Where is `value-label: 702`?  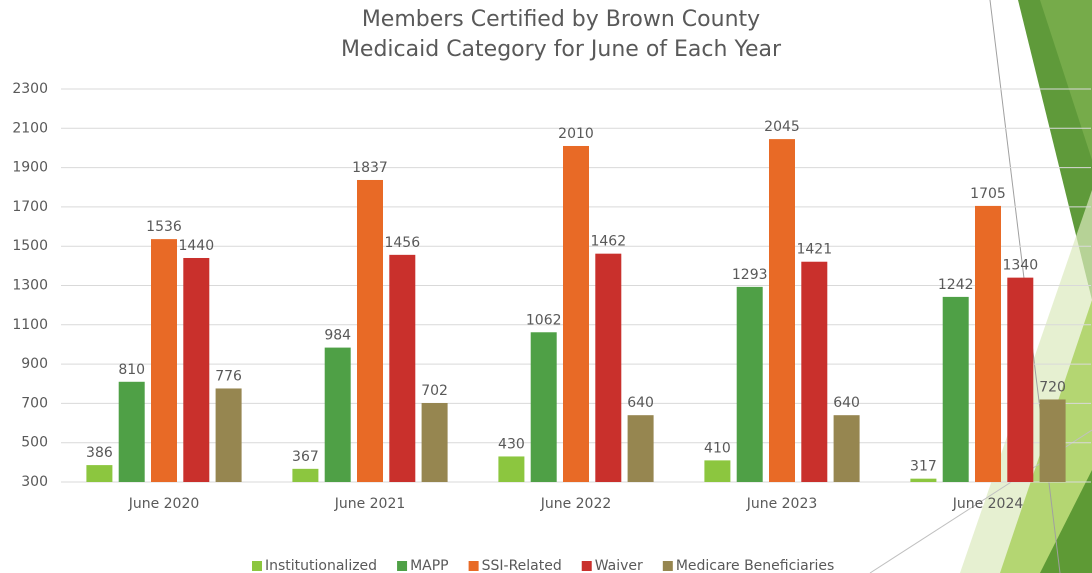
value-label: 702 is located at coordinates (434, 391).